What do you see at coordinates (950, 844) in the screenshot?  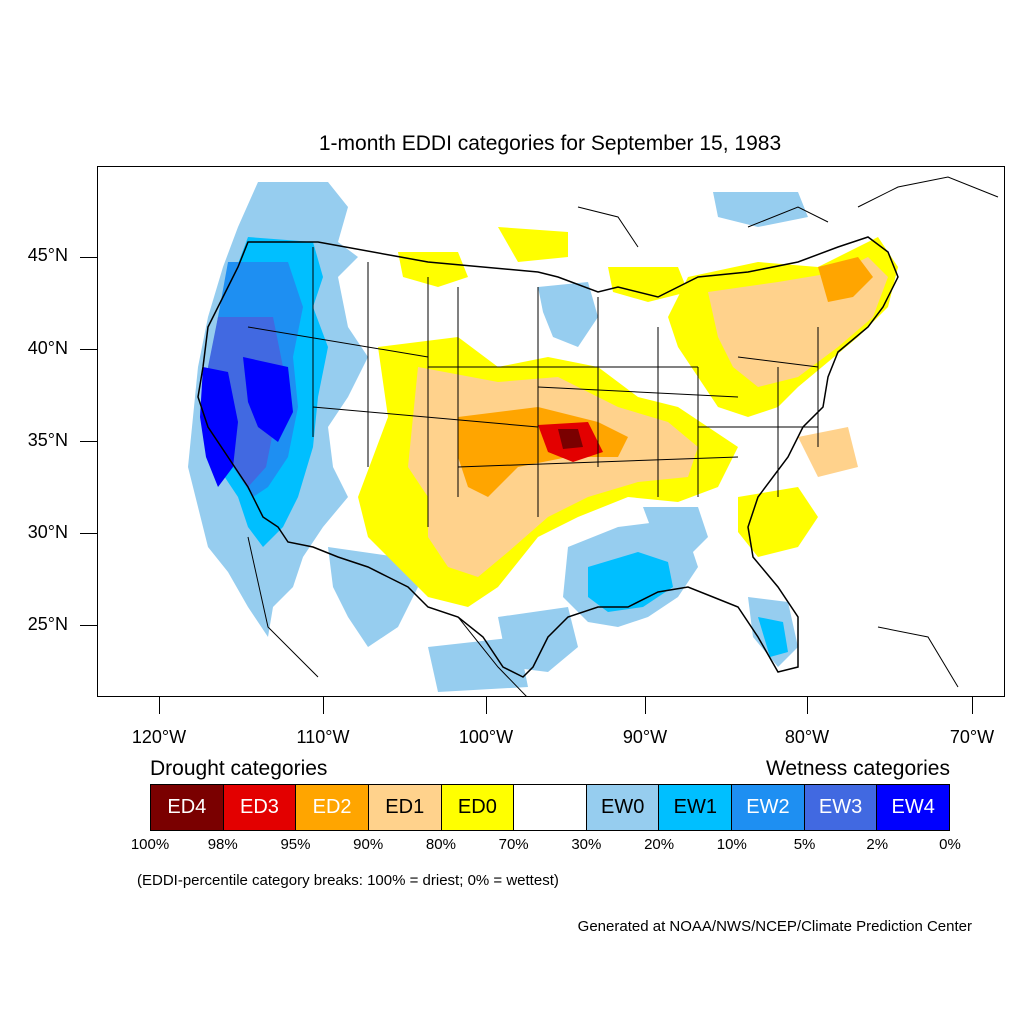 I see `legend-percentile-label: 0%` at bounding box center [950, 844].